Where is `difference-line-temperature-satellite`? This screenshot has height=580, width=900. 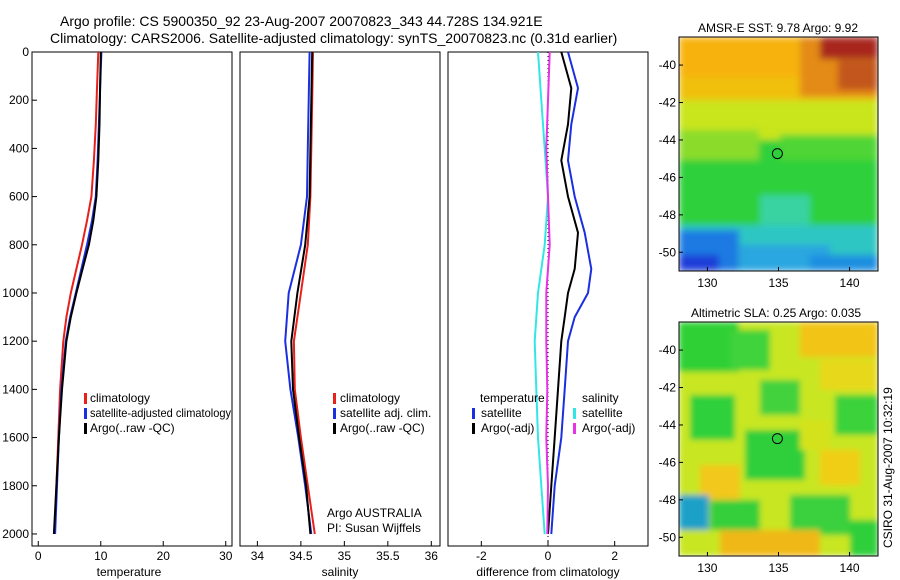
difference-line-temperature-satellite is located at coordinates (571, 293).